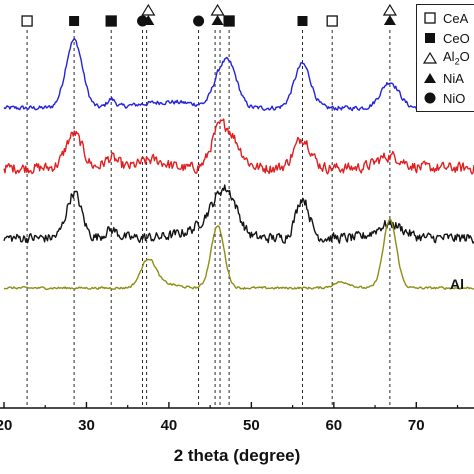  What do you see at coordinates (86, 425) in the screenshot?
I see `x-tick-label: 30` at bounding box center [86, 425].